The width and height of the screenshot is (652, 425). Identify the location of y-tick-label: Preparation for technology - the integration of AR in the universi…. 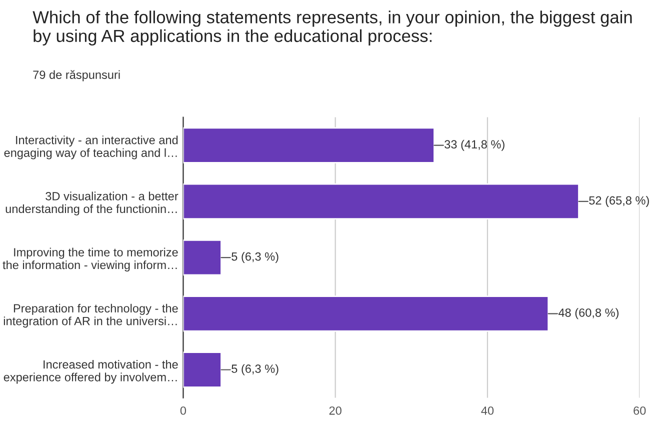
(91, 316).